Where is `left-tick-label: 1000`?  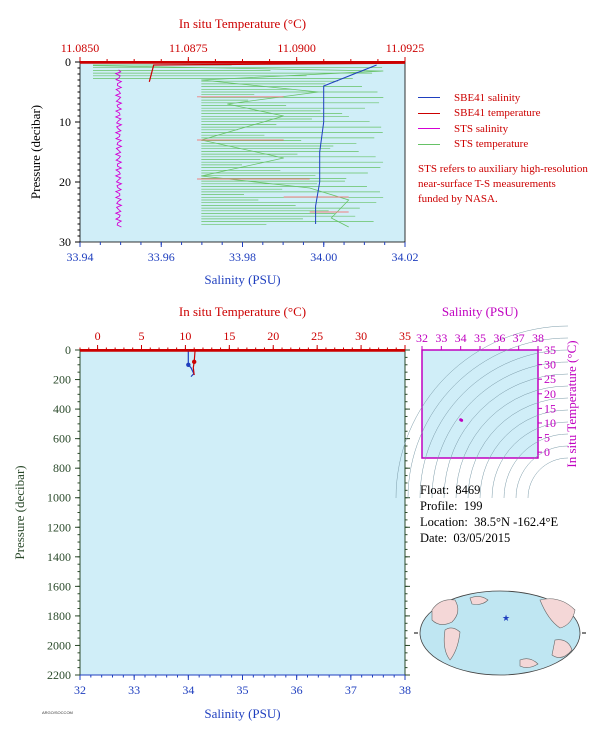
left-tick-label: 1000 is located at coordinates (59, 498).